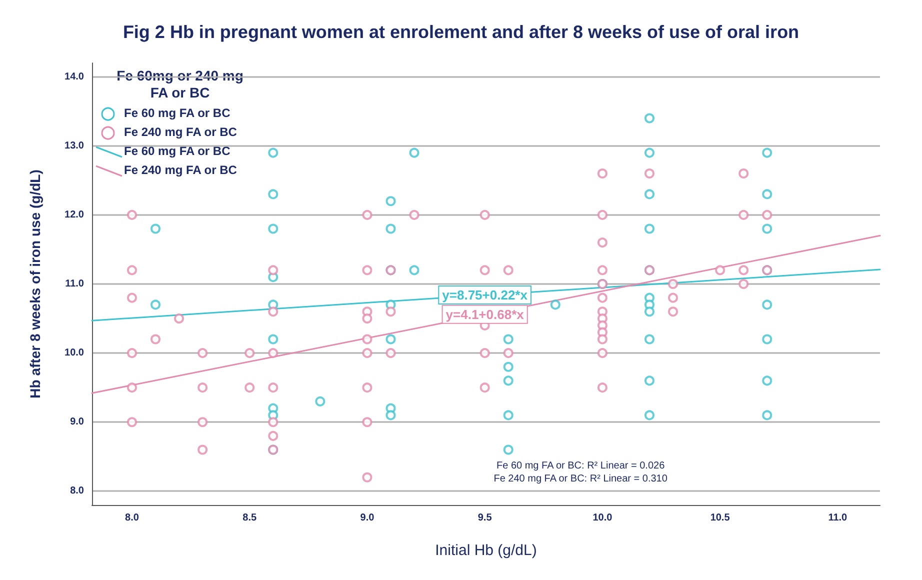  What do you see at coordinates (485, 295) in the screenshot?
I see `annotation: y=8.75+0.22*x` at bounding box center [485, 295].